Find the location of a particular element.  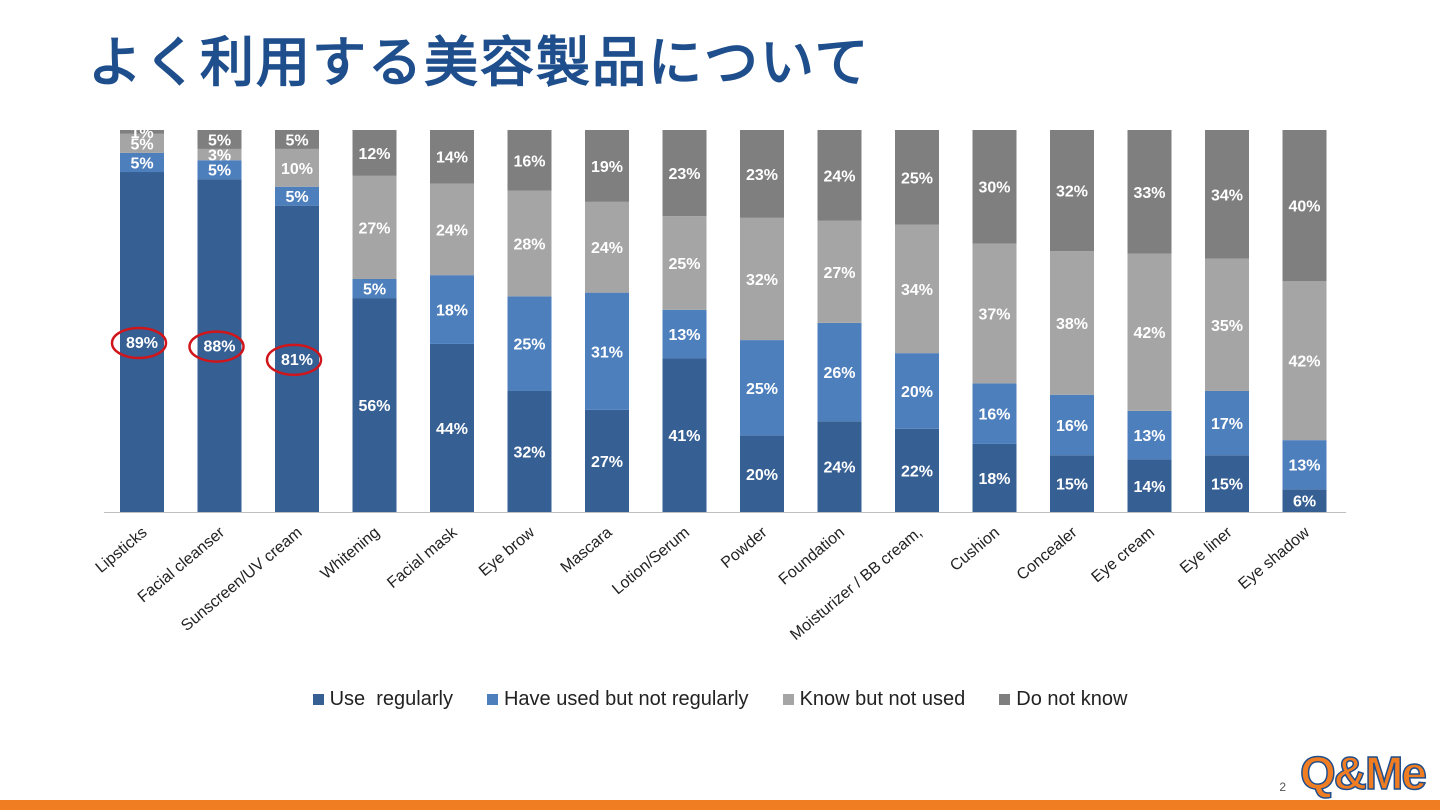

bar-stack: 81% 5% 10% 5% is located at coordinates (297, 321).